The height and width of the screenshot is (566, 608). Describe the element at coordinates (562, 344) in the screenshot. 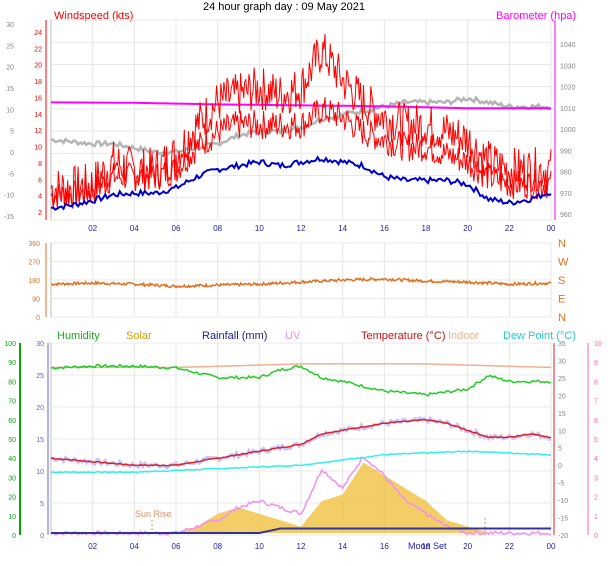

I see `tick-label: 35` at that location.